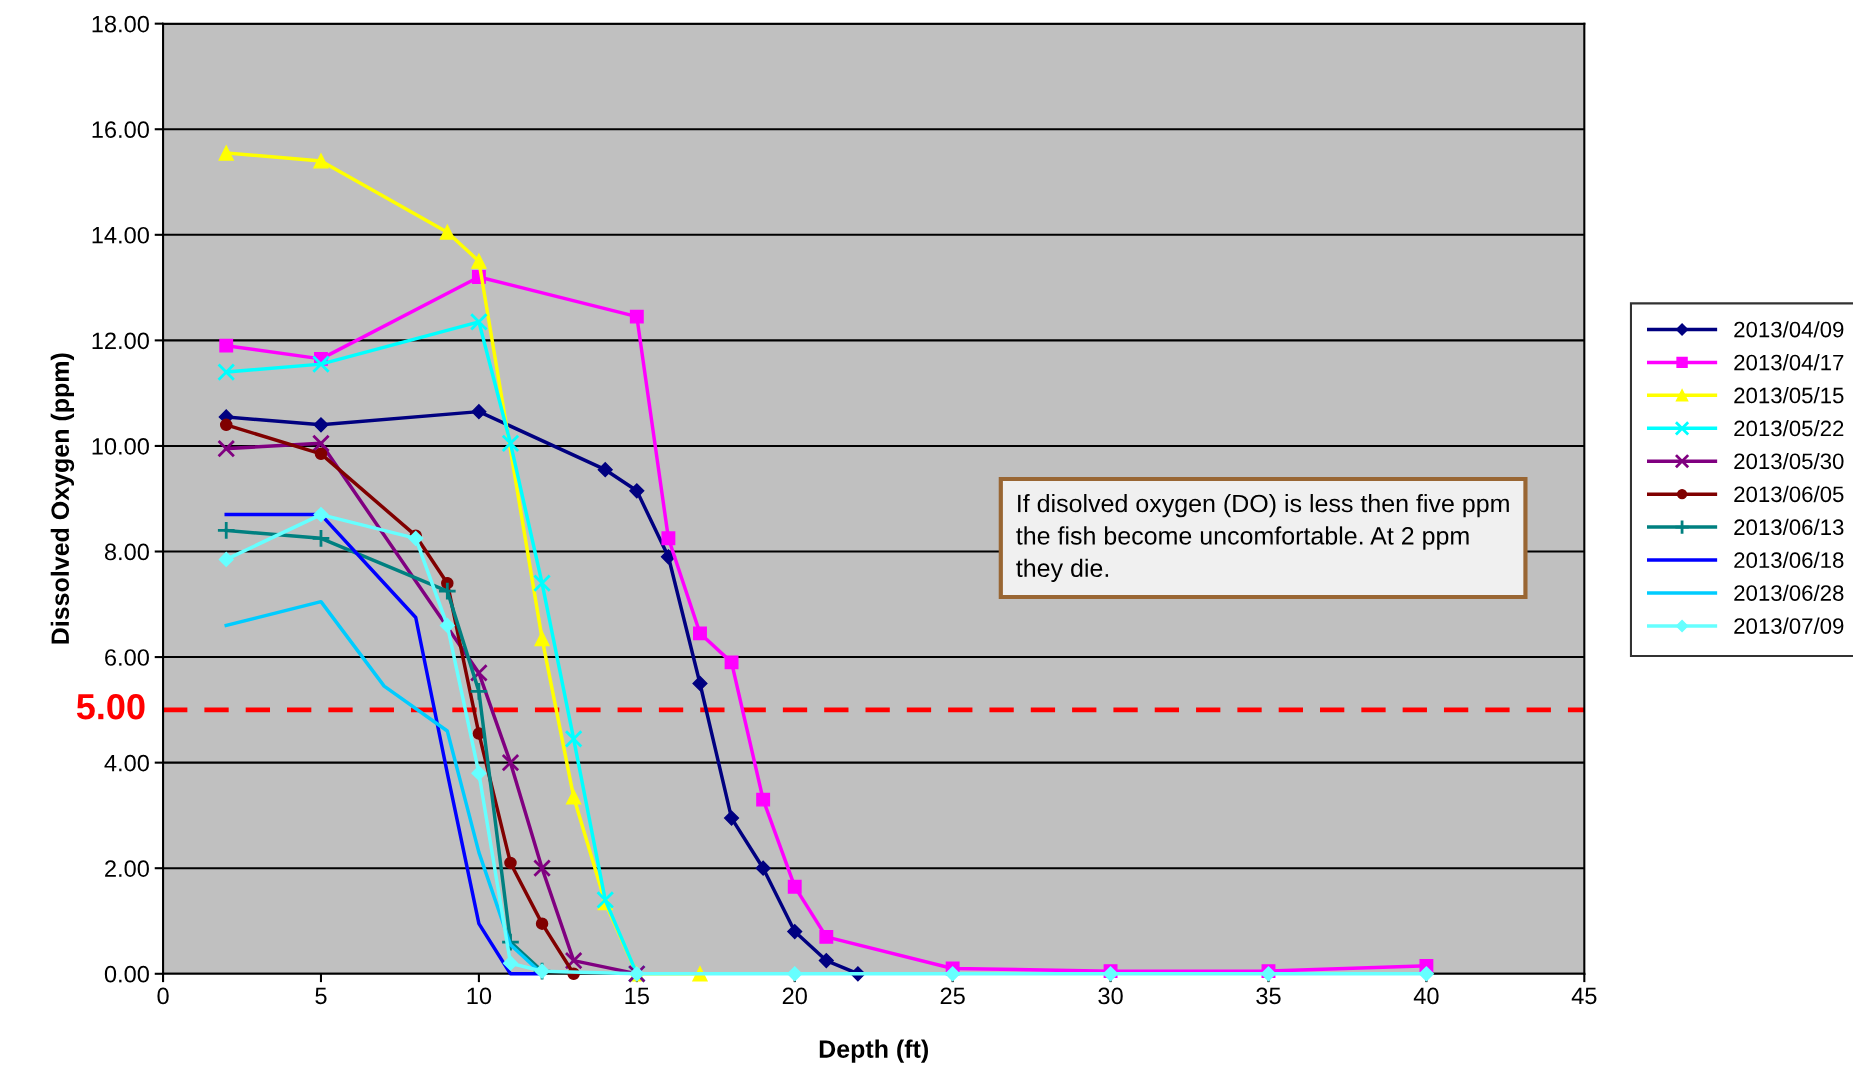 The width and height of the screenshot is (1853, 1076). Describe the element at coordinates (1426, 996) in the screenshot. I see `x-tick-label: 40` at that location.